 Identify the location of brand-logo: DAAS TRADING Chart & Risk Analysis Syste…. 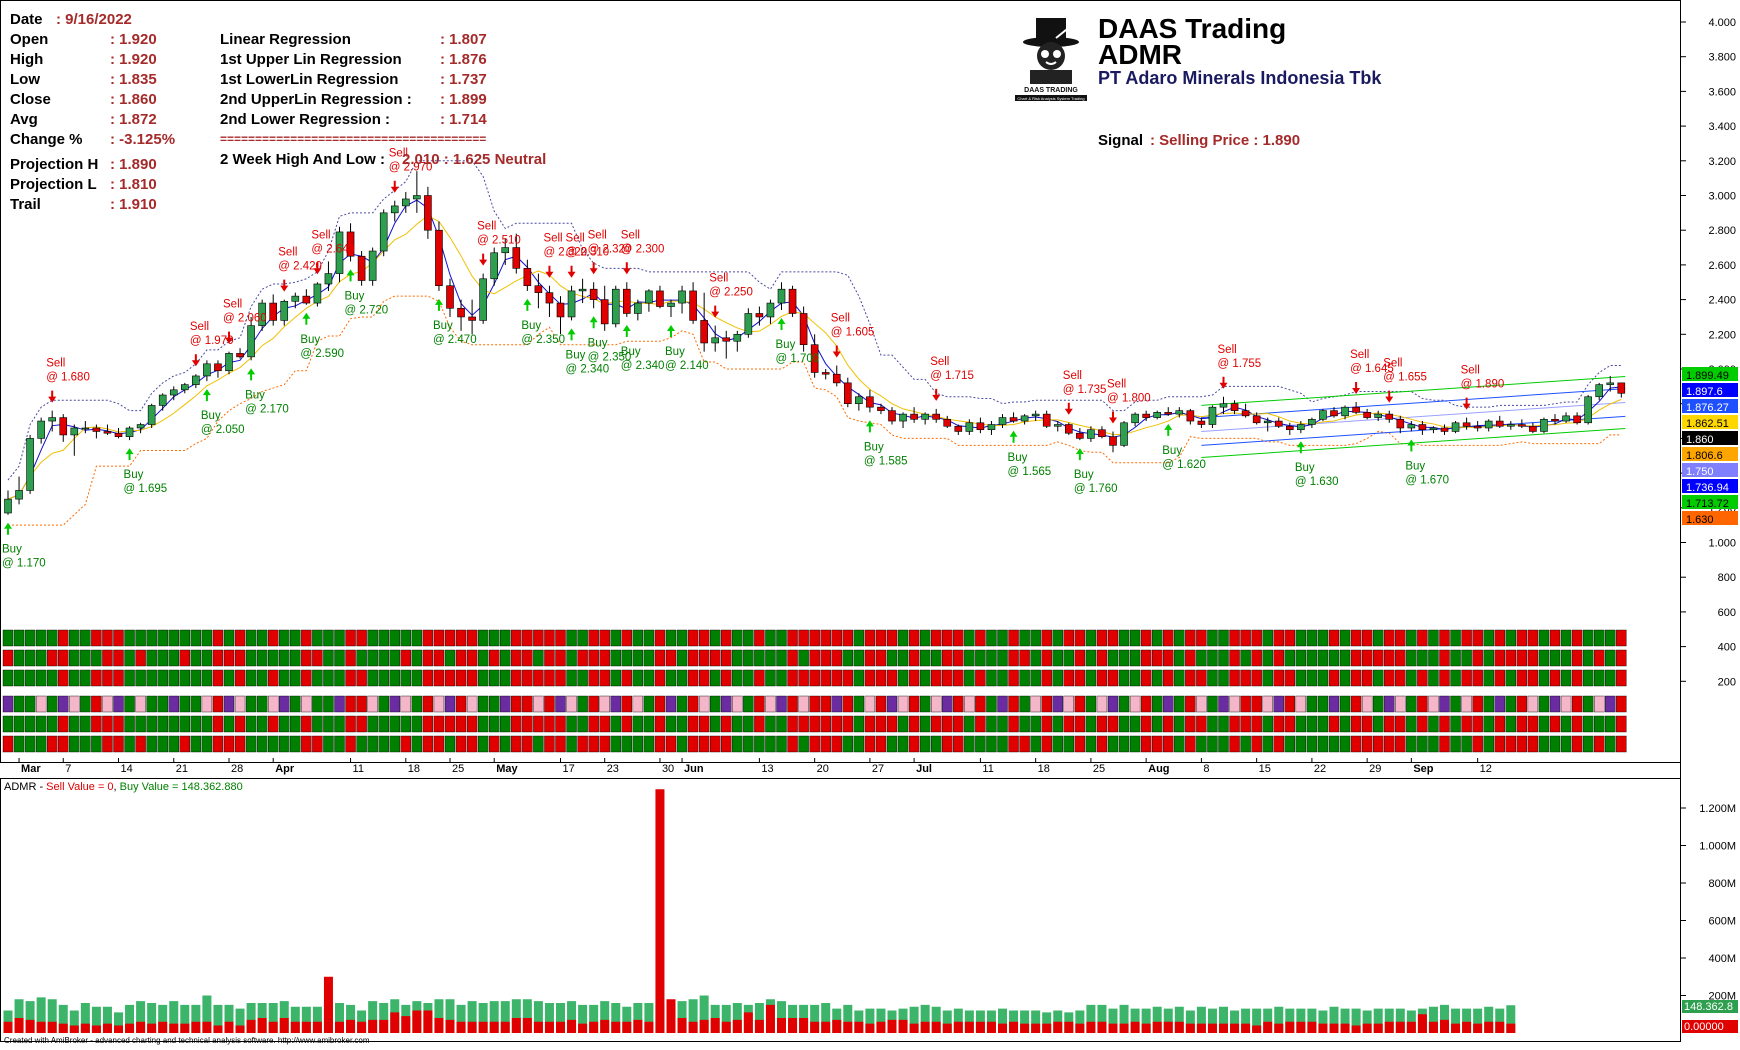
(1051, 57).